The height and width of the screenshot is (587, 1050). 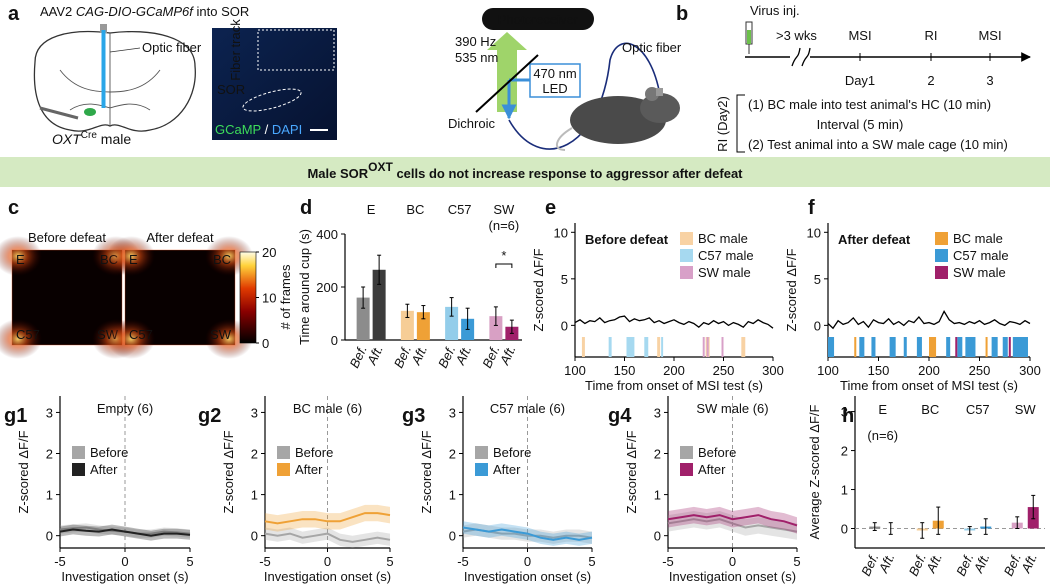 What do you see at coordinates (722, 124) in the screenshot?
I see `ri-label: RI (Day2)` at bounding box center [722, 124].